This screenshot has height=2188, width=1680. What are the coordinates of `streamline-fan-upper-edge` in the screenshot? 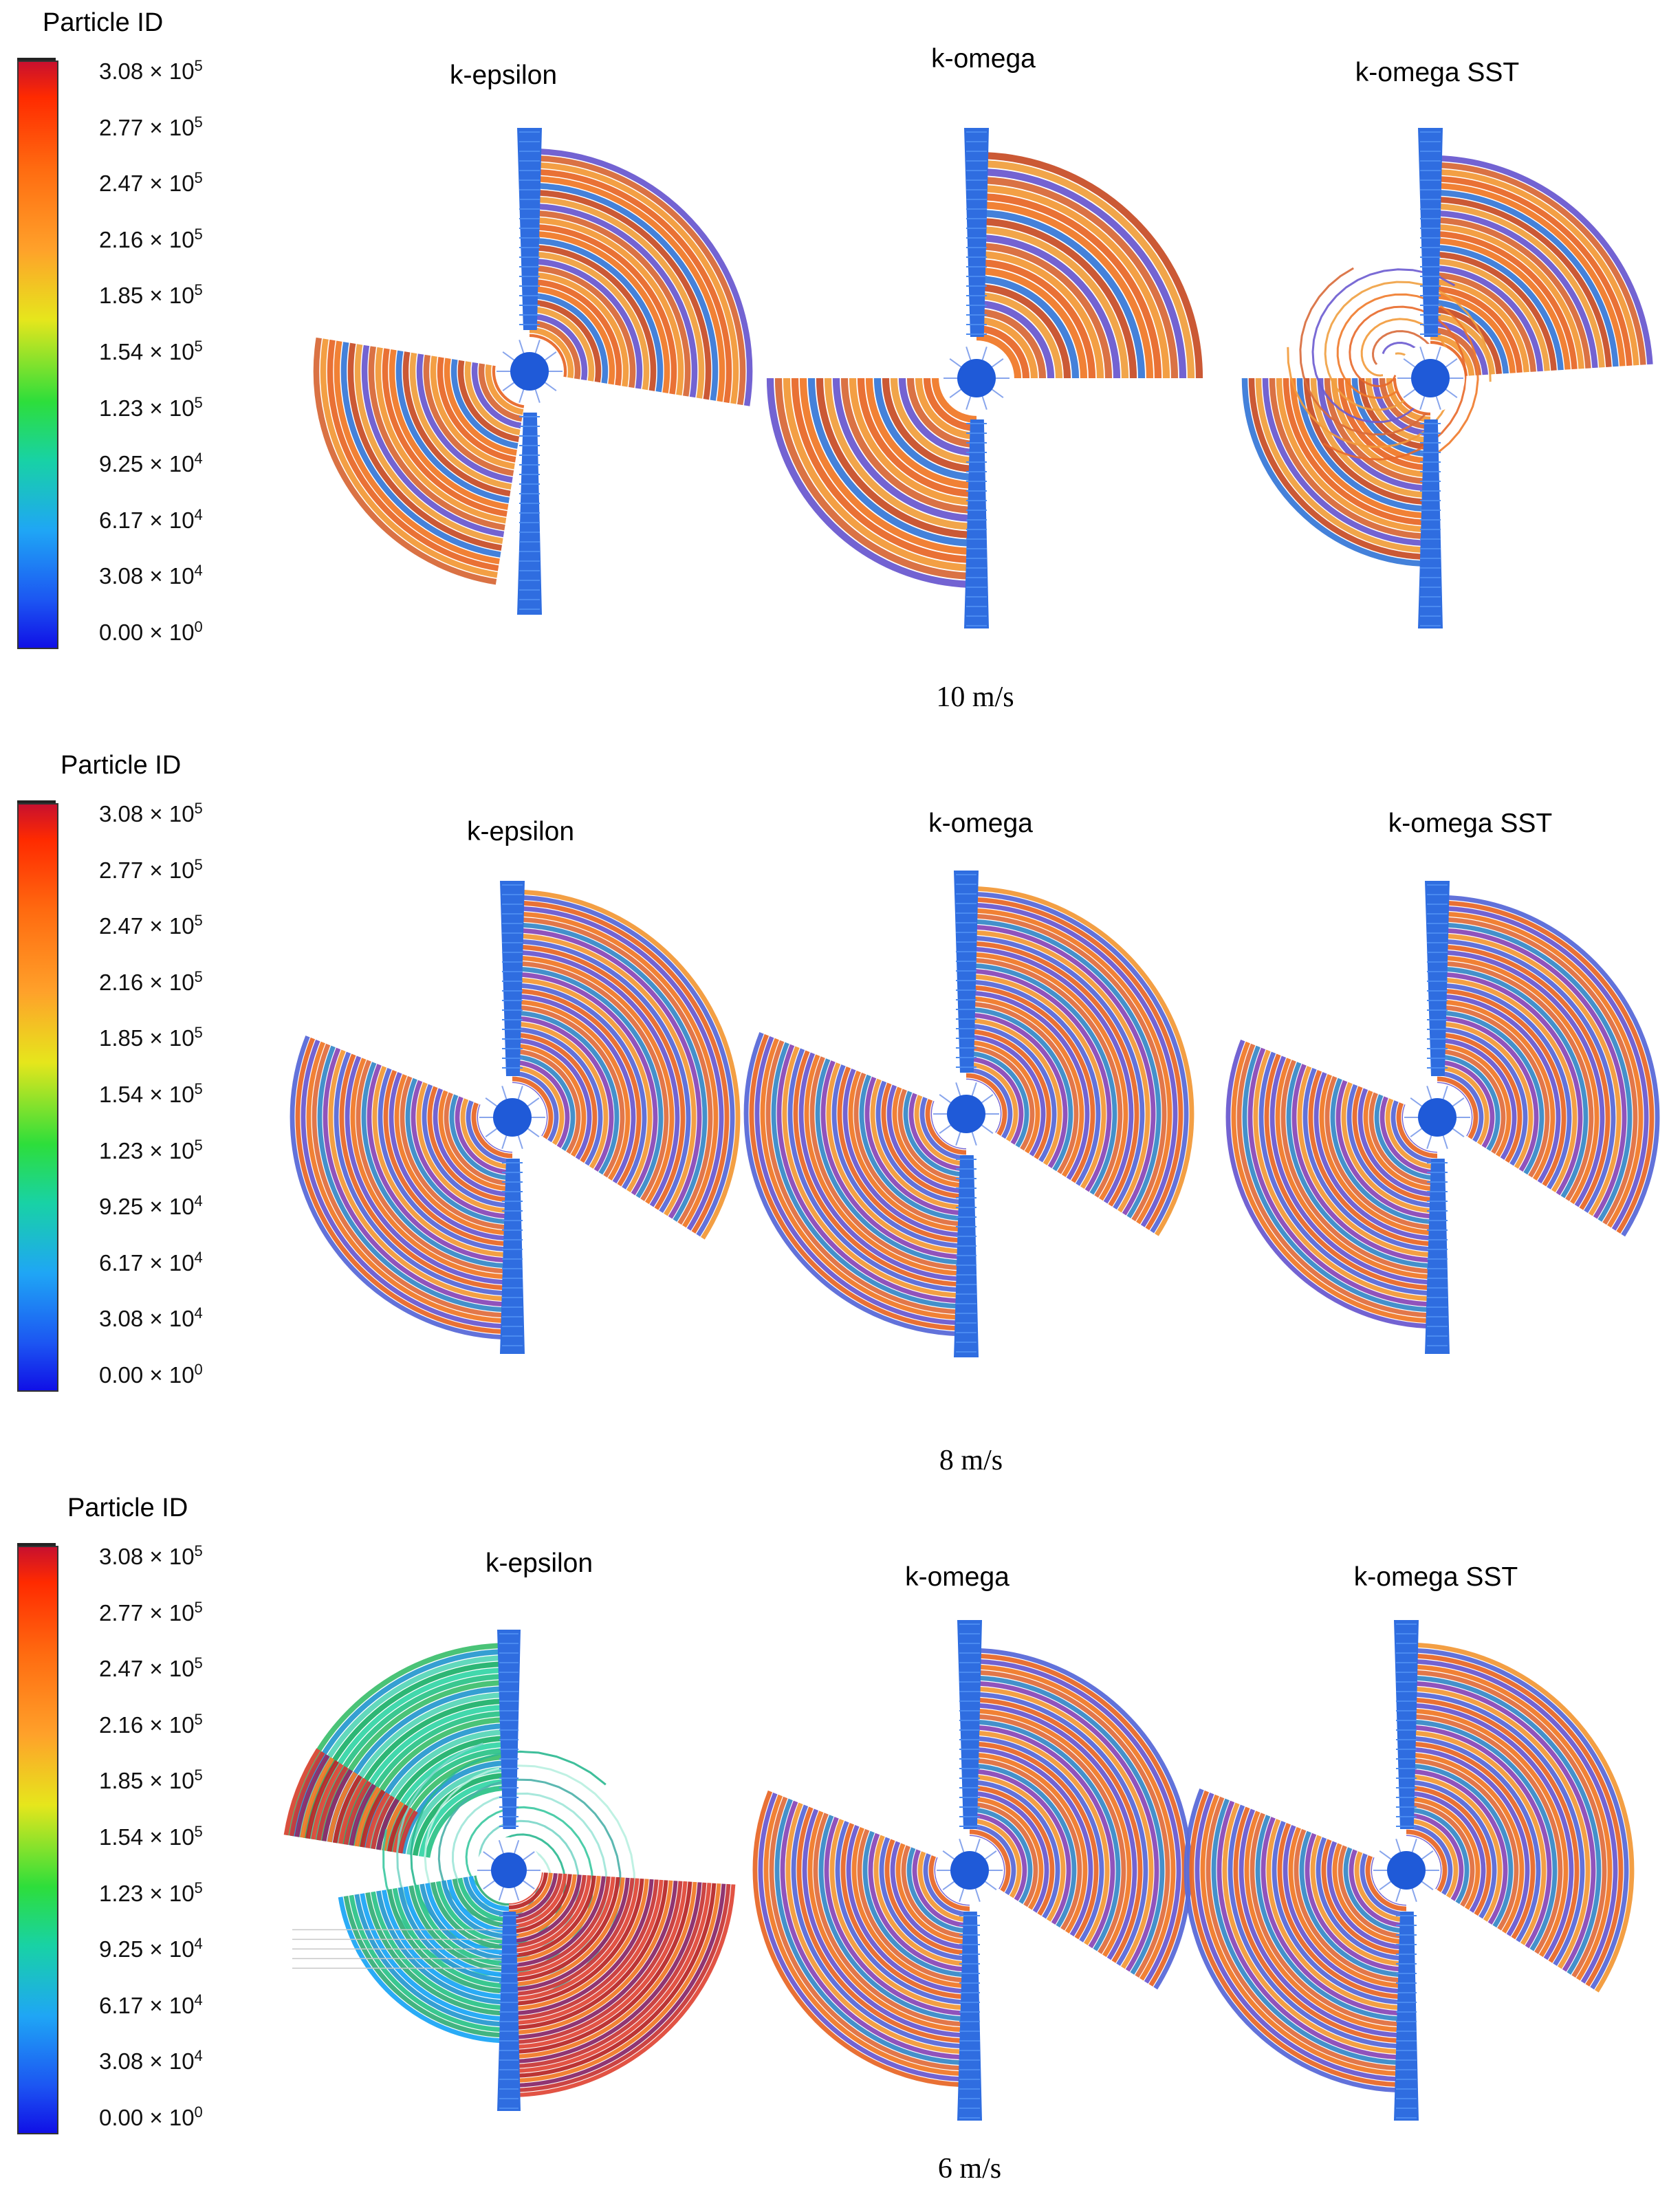 It's located at (350, 1801).